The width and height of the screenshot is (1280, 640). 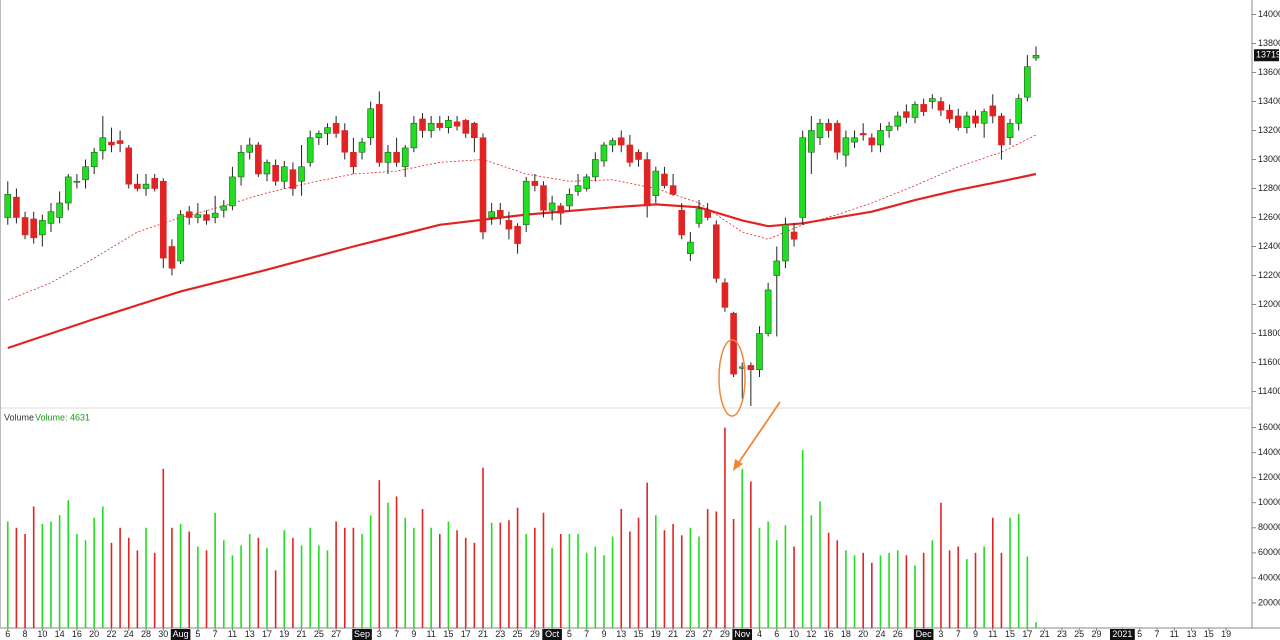 I want to click on x-tick-label: 12, so click(x=811, y=634).